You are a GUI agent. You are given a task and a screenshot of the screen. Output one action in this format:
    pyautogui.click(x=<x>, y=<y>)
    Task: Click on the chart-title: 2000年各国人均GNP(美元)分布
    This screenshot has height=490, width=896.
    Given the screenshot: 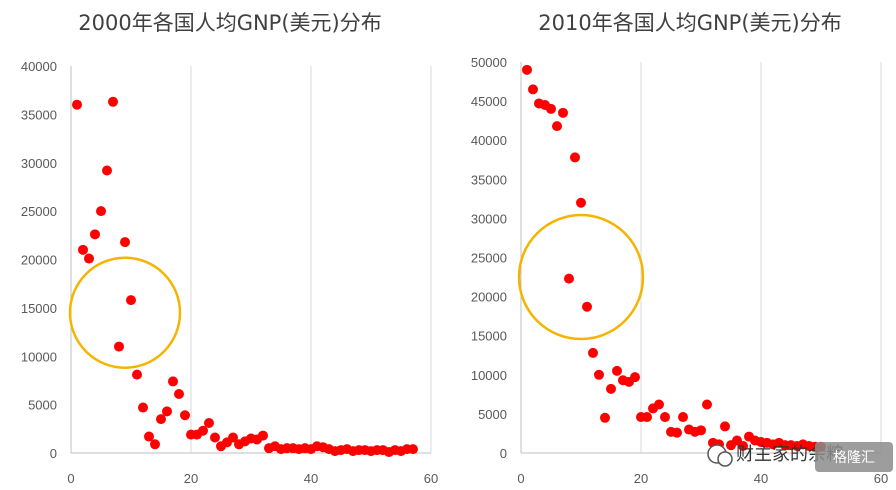 What is the action you would take?
    pyautogui.click(x=229, y=23)
    